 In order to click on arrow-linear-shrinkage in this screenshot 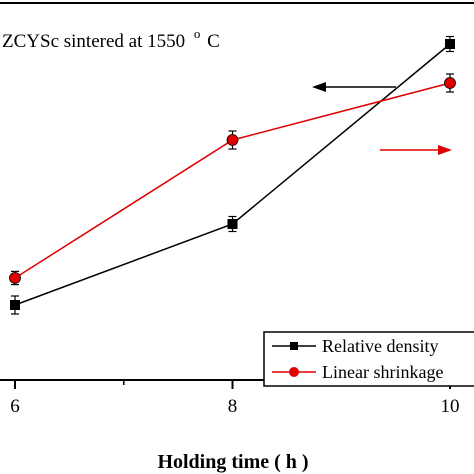, I will do `click(416, 150)`.